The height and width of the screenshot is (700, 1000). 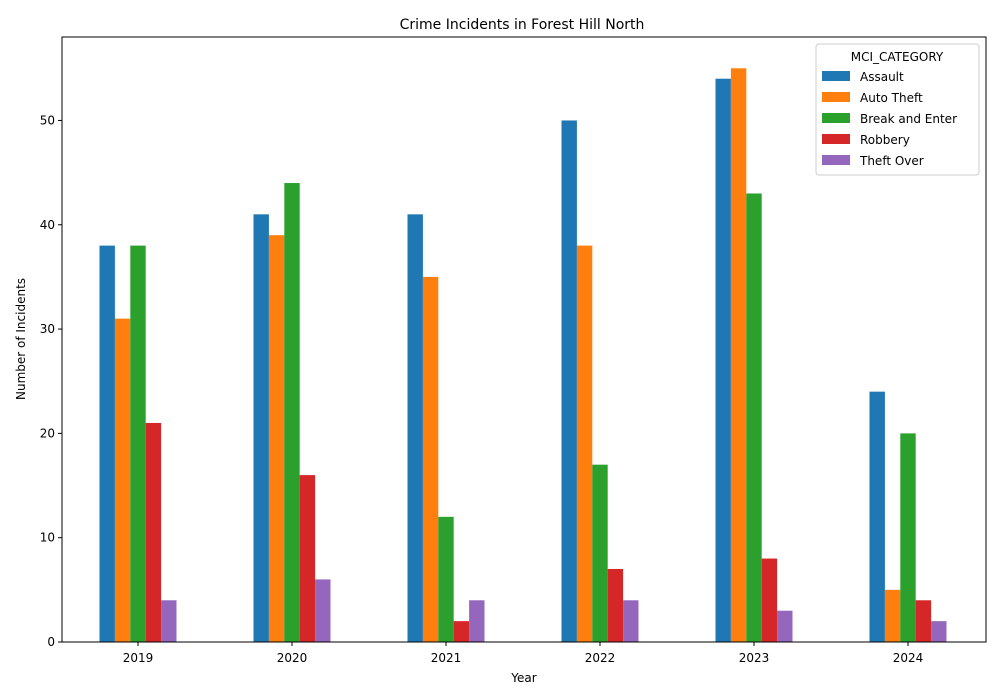 I want to click on bar-break-and-enter-2020, so click(x=292, y=412).